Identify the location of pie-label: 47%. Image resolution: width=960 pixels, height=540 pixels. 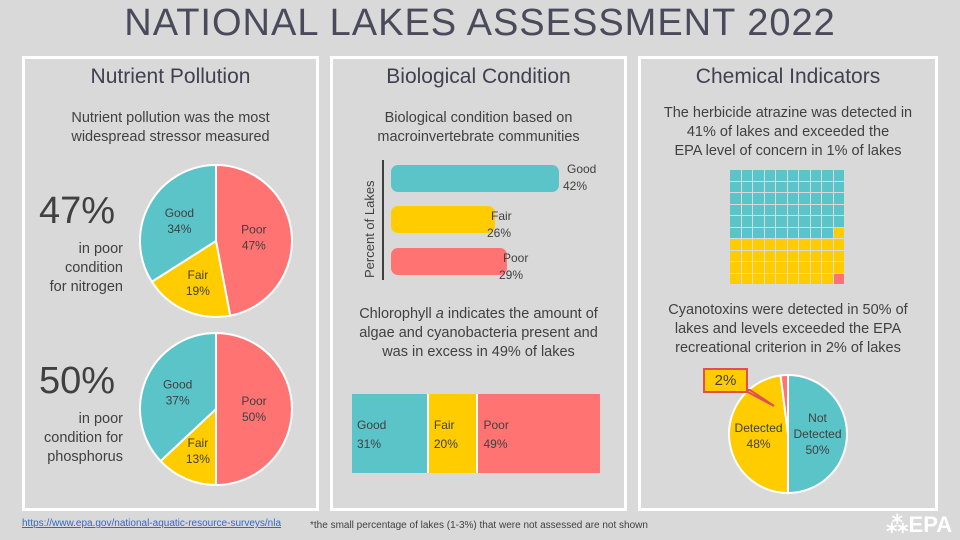
(254, 245).